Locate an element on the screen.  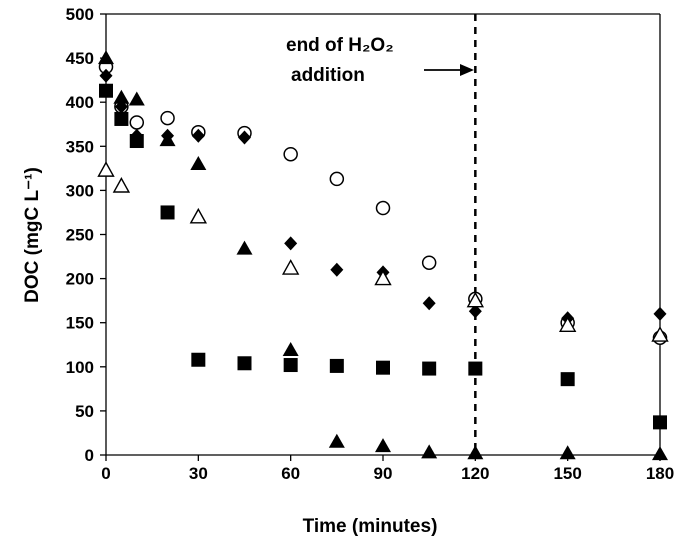
y-tick-label: 250 is located at coordinates (80, 235).